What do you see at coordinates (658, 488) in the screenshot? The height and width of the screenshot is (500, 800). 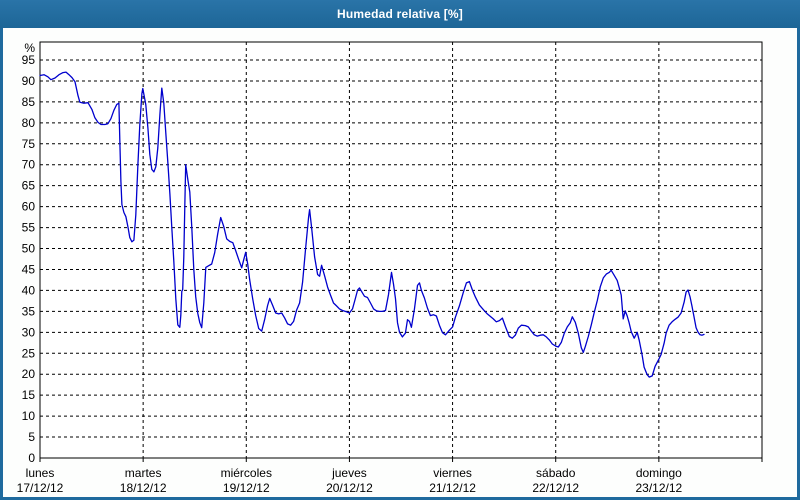 I see `x-date-label: 23/12/12` at bounding box center [658, 488].